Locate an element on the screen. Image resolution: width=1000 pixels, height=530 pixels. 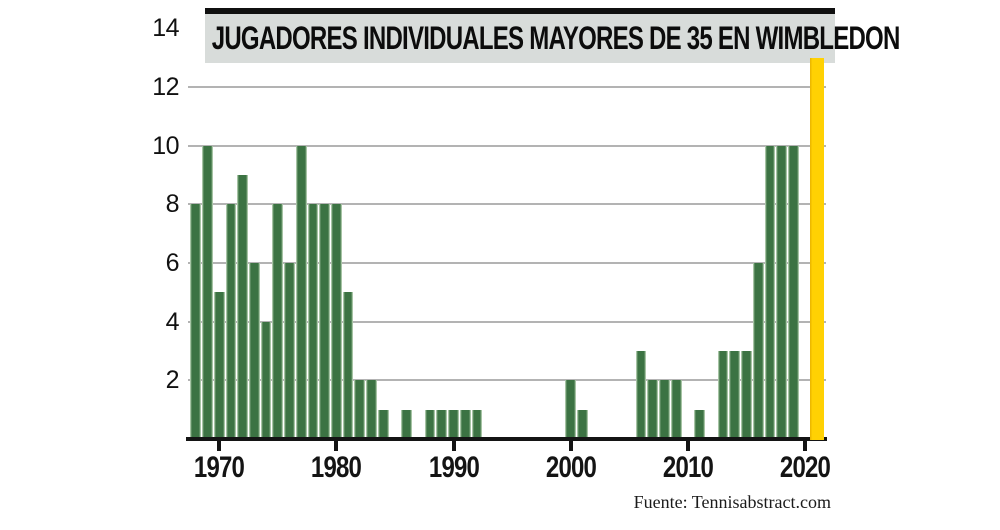
y-tick-label-8: 8 is located at coordinates (172, 204).